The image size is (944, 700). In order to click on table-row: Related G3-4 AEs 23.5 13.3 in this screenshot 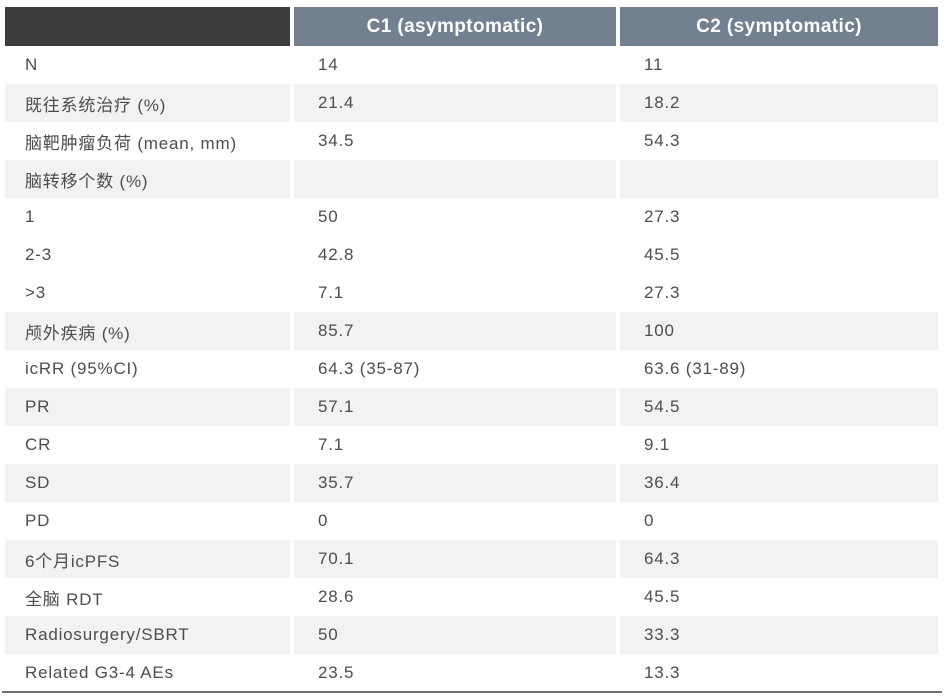, I will do `click(471, 673)`.